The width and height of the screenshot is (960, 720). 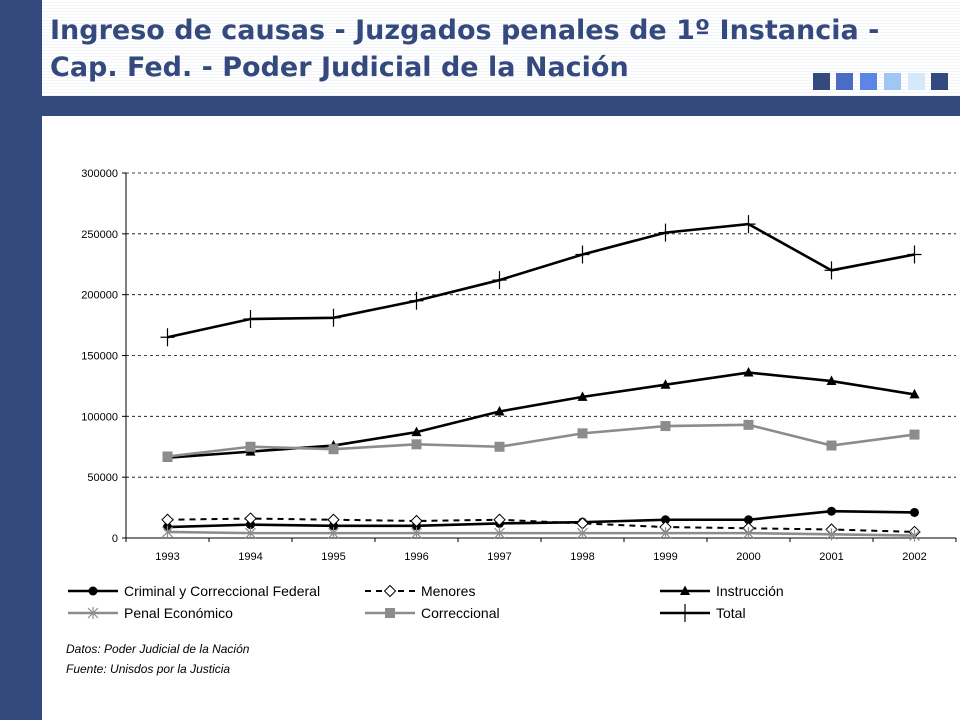 What do you see at coordinates (102, 478) in the screenshot?
I see `y-tick-label: 50000` at bounding box center [102, 478].